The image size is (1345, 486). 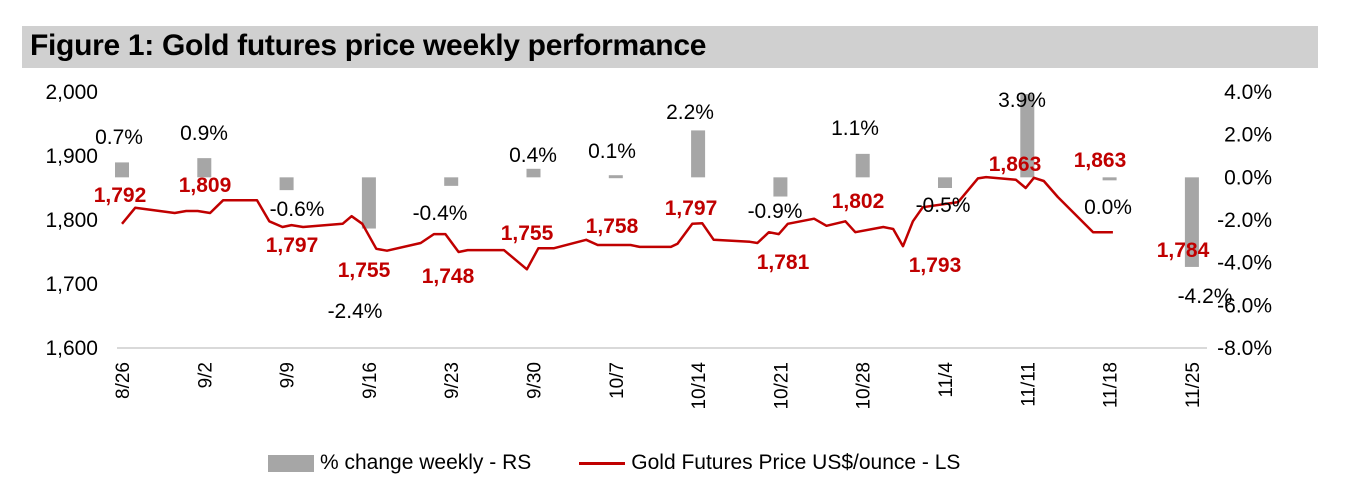 What do you see at coordinates (1244, 305) in the screenshot?
I see `right-tick-label: -6.0%` at bounding box center [1244, 305].